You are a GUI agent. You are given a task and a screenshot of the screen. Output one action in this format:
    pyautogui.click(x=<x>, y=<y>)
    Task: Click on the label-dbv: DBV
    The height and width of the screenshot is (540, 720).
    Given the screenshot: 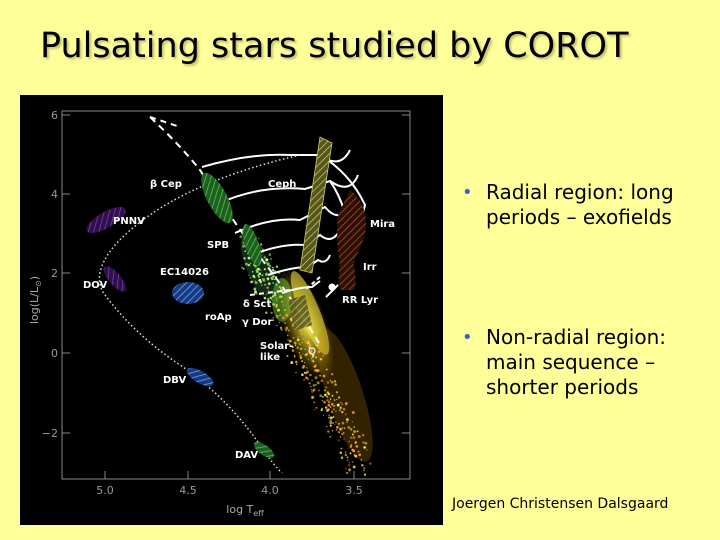 What is the action you would take?
    pyautogui.click(x=175, y=380)
    